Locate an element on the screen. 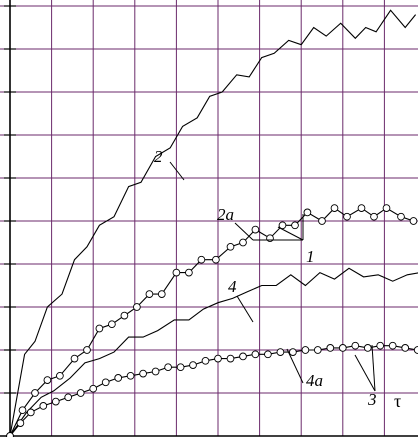  ticks is located at coordinates (10, 199).